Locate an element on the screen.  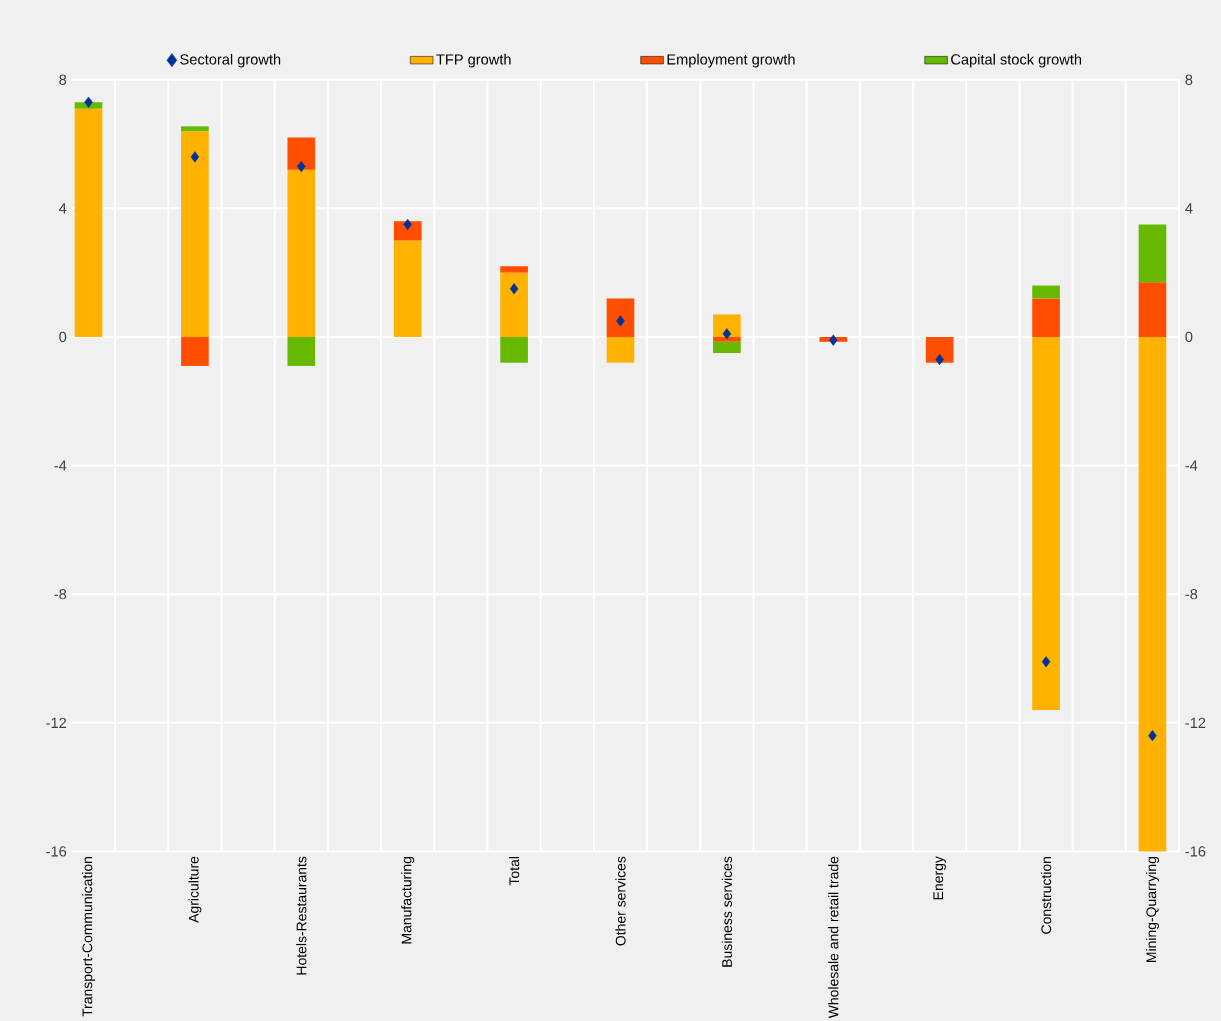
y-tick-label: 8 is located at coordinates (63, 79).